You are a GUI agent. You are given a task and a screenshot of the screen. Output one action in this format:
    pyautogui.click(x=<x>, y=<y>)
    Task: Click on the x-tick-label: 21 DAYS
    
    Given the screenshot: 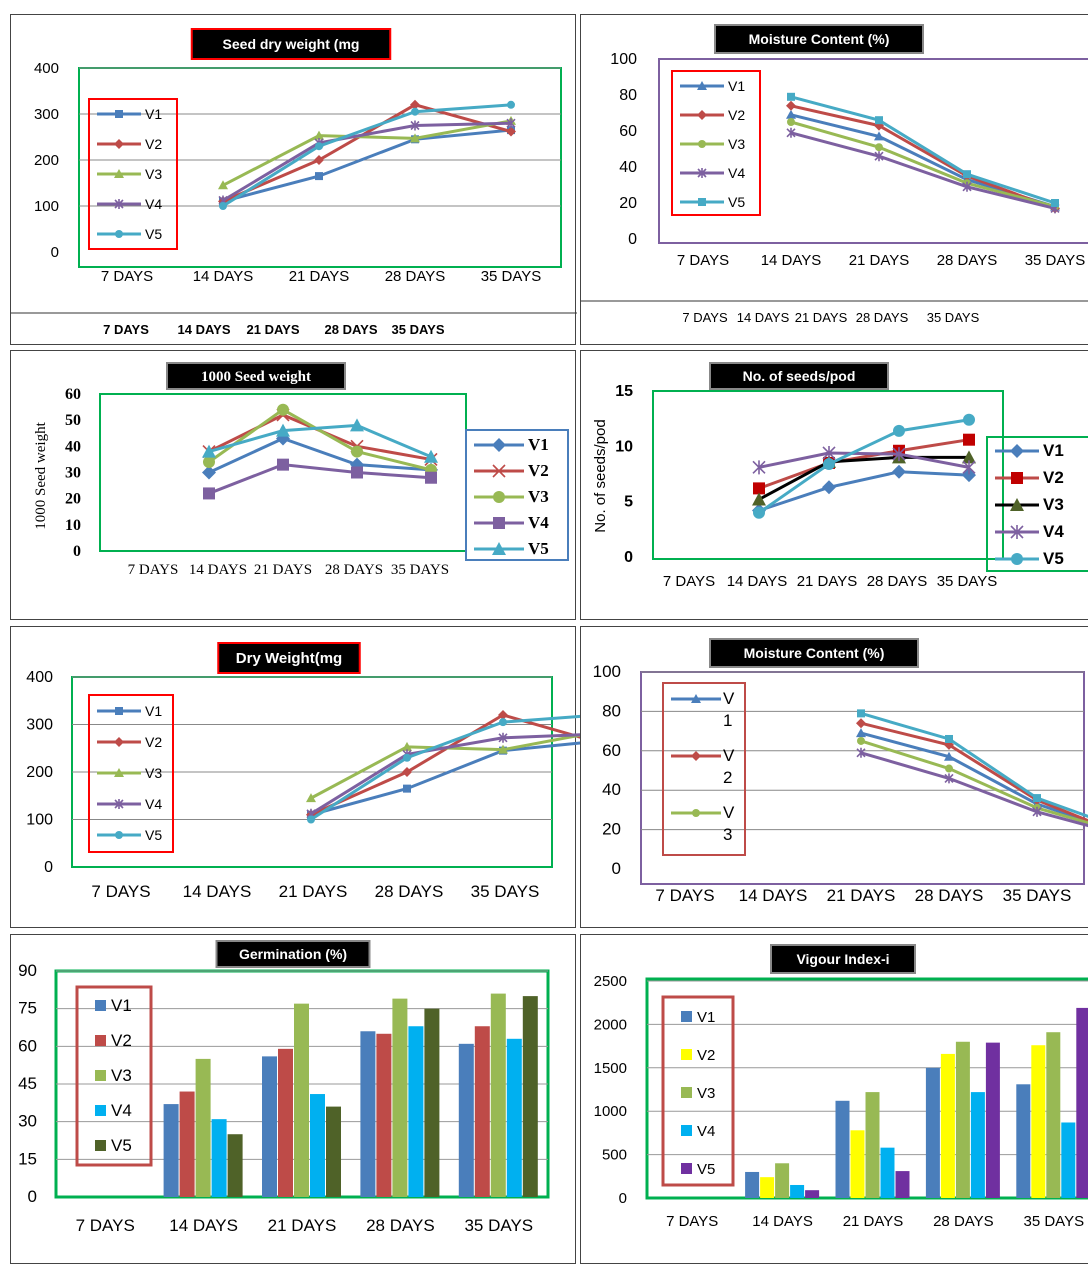 What is the action you would take?
    pyautogui.click(x=283, y=570)
    